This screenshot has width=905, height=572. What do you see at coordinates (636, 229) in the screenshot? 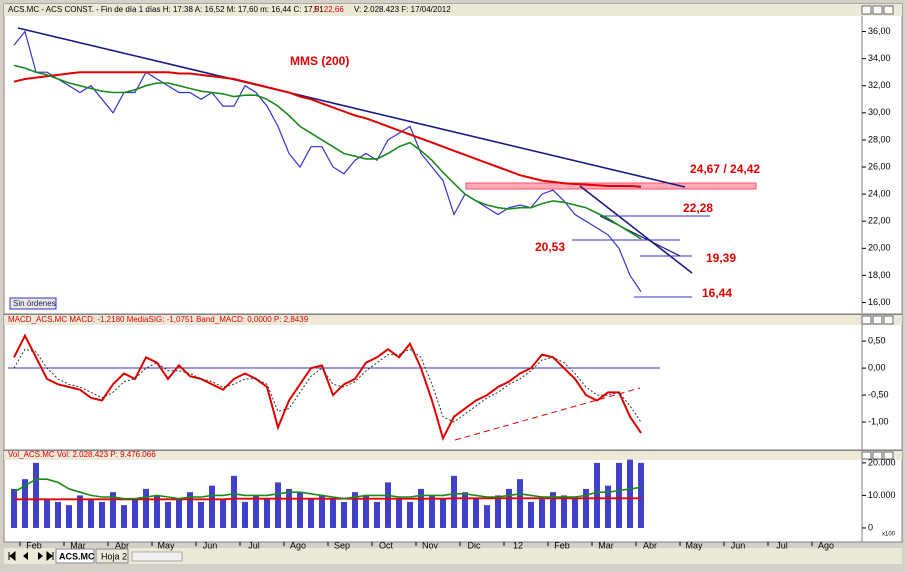
I see `trendline` at bounding box center [636, 229].